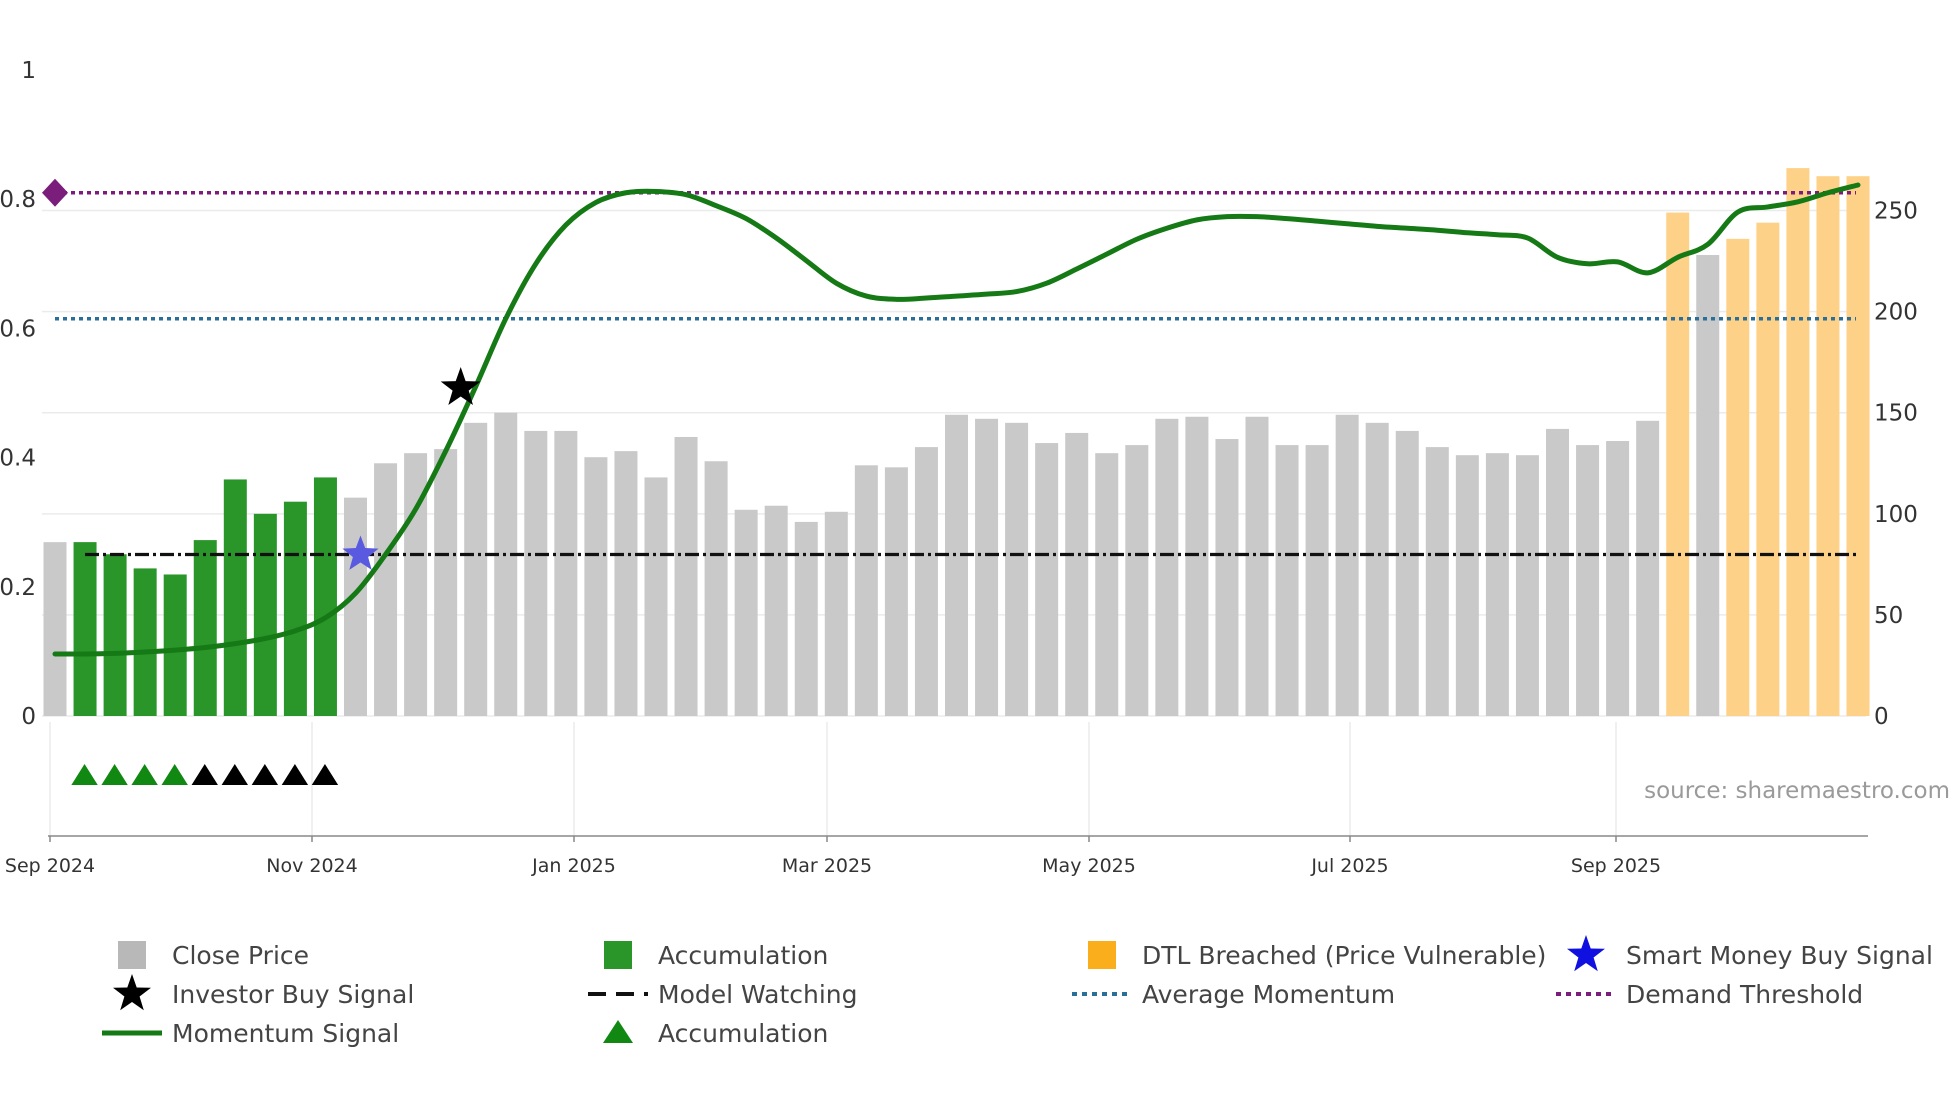 The height and width of the screenshot is (1102, 1960). What do you see at coordinates (285, 1033) in the screenshot?
I see `legend-label: Momentum Signal` at bounding box center [285, 1033].